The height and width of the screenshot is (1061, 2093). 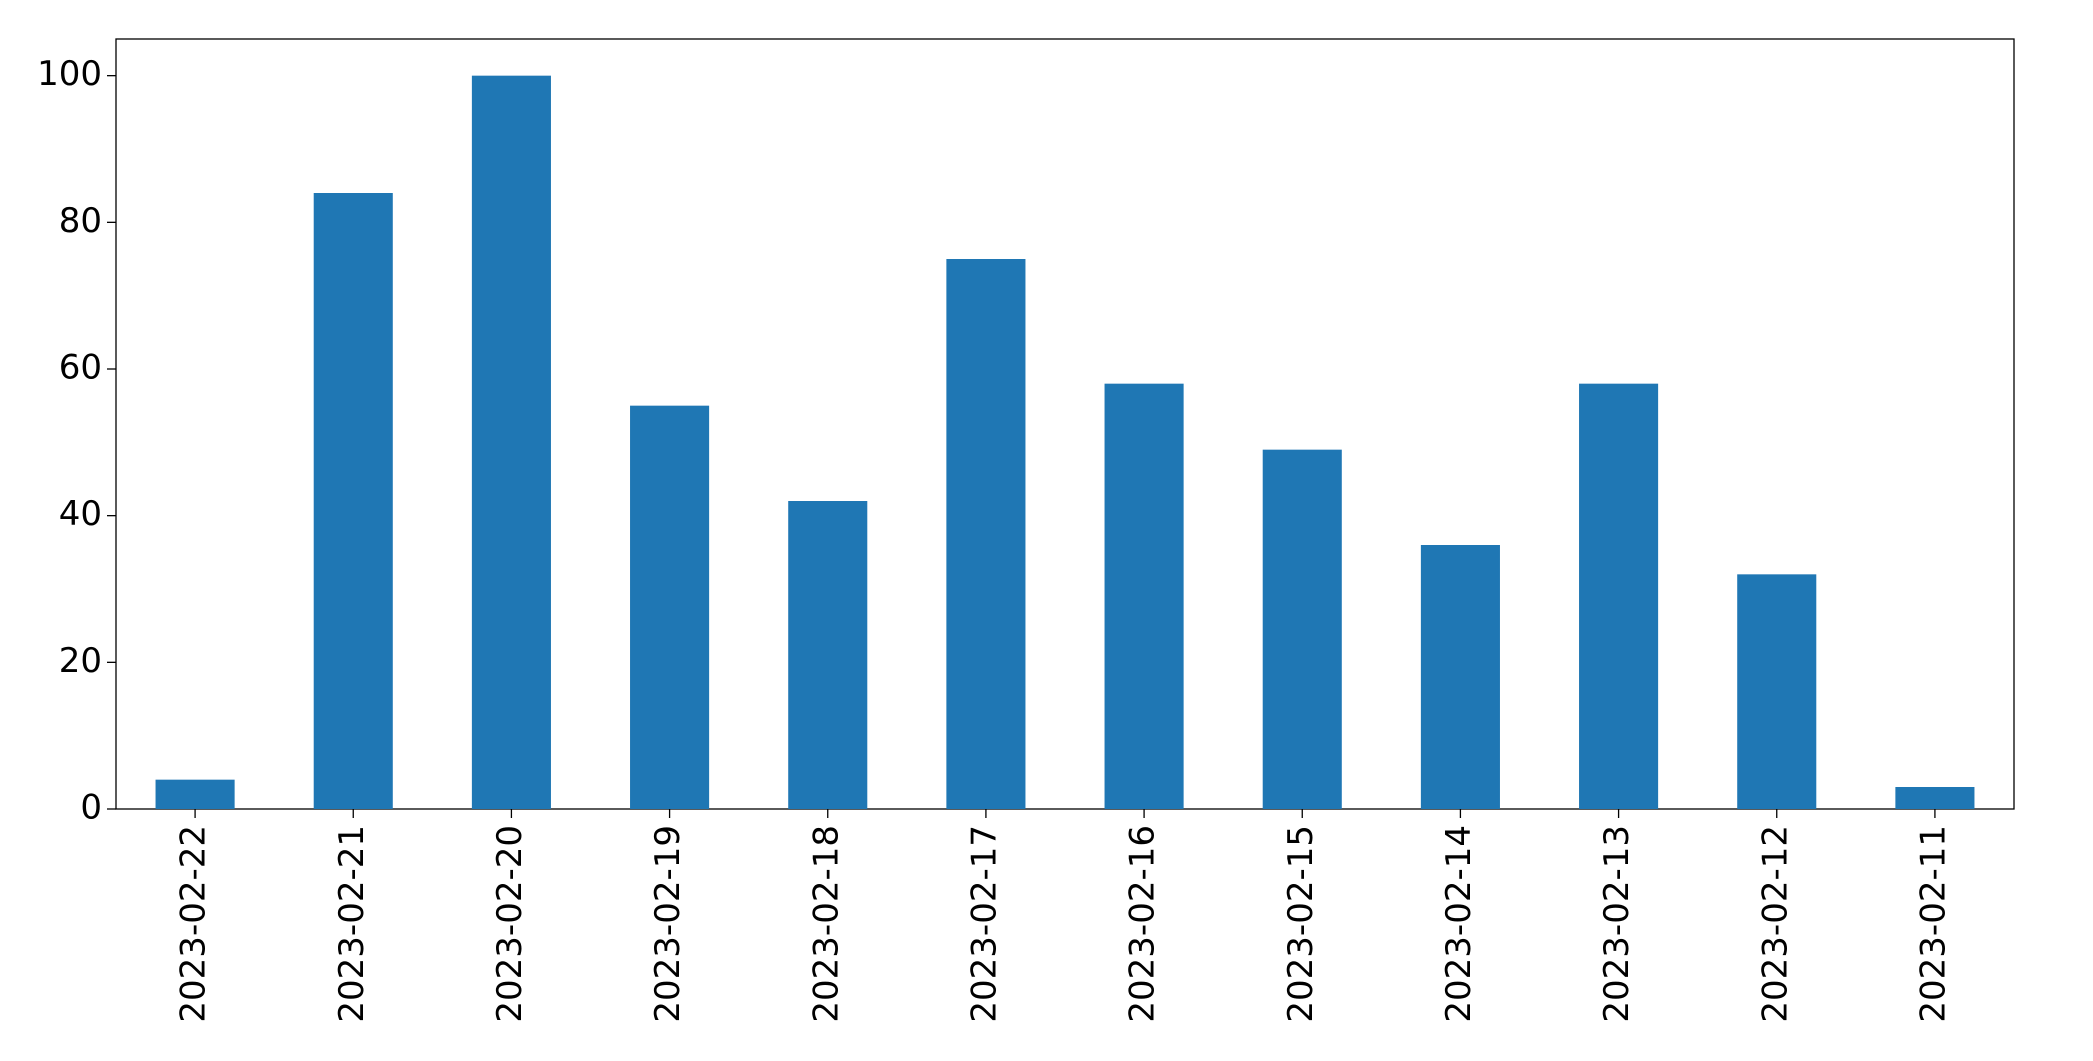 What do you see at coordinates (668, 924) in the screenshot?
I see `x-tick-label: 2023-02-19` at bounding box center [668, 924].